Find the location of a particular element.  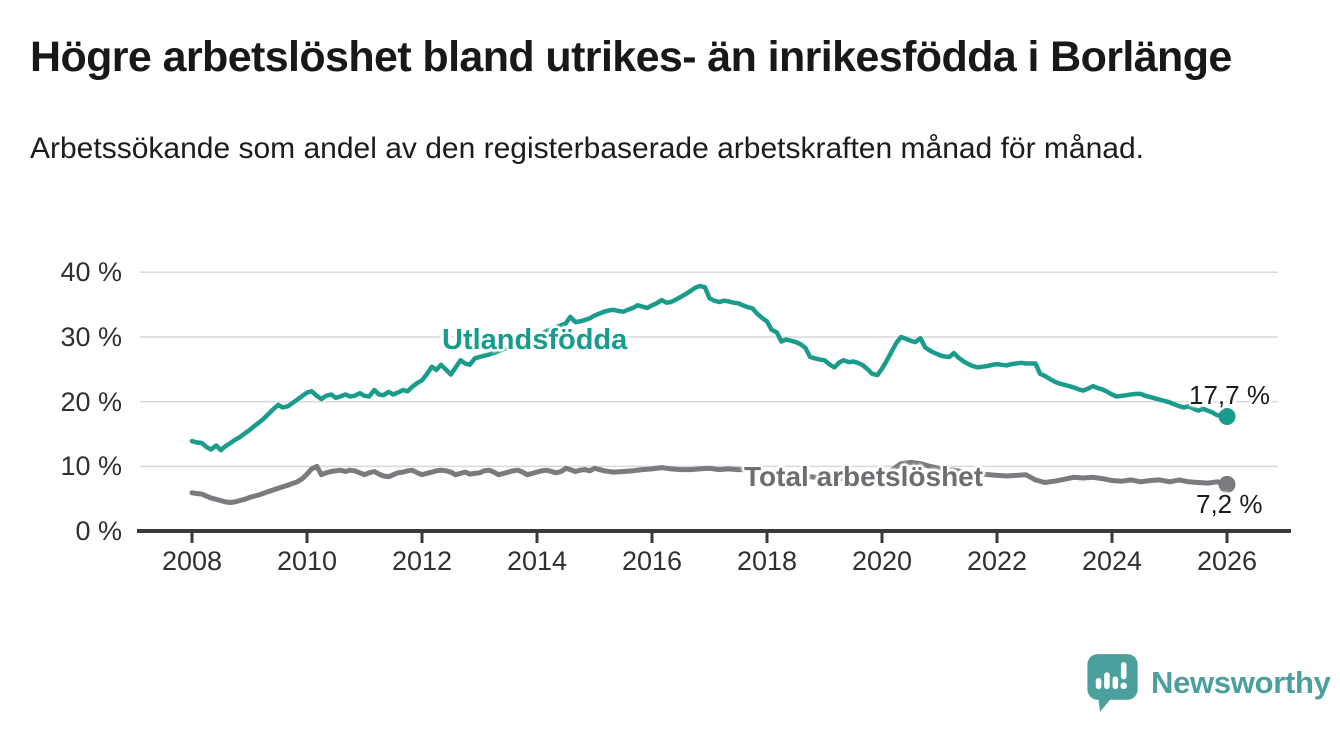

newsworthy-logo-icon is located at coordinates (1112, 683).